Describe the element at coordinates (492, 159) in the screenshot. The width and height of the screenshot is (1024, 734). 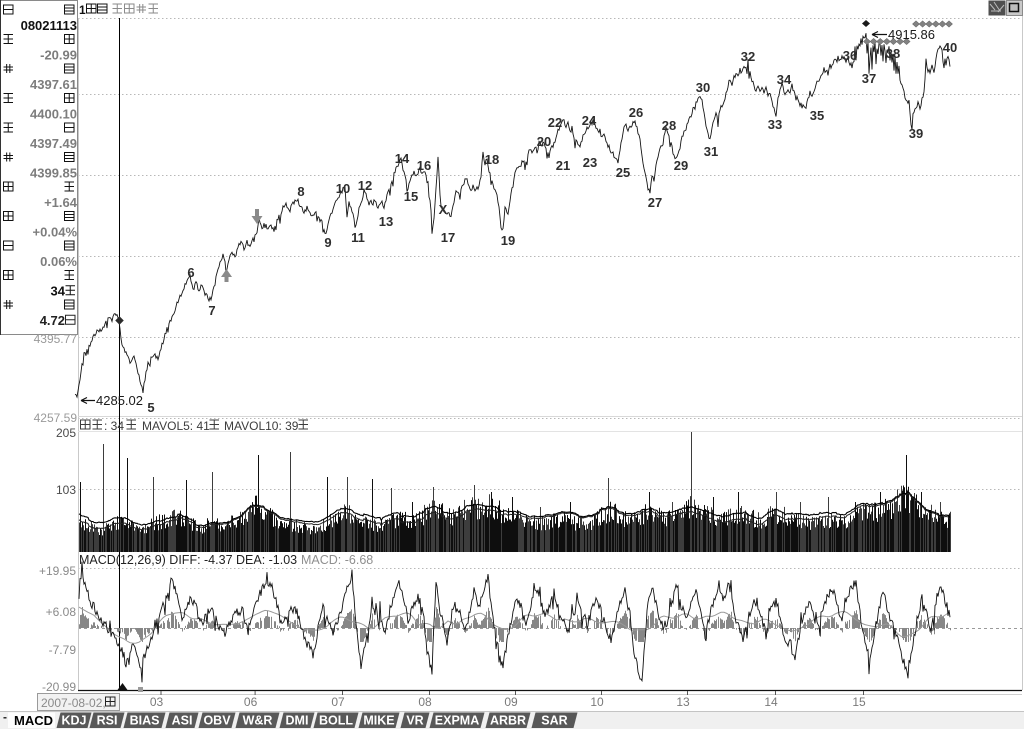
I see `svg-text: 18` at that location.